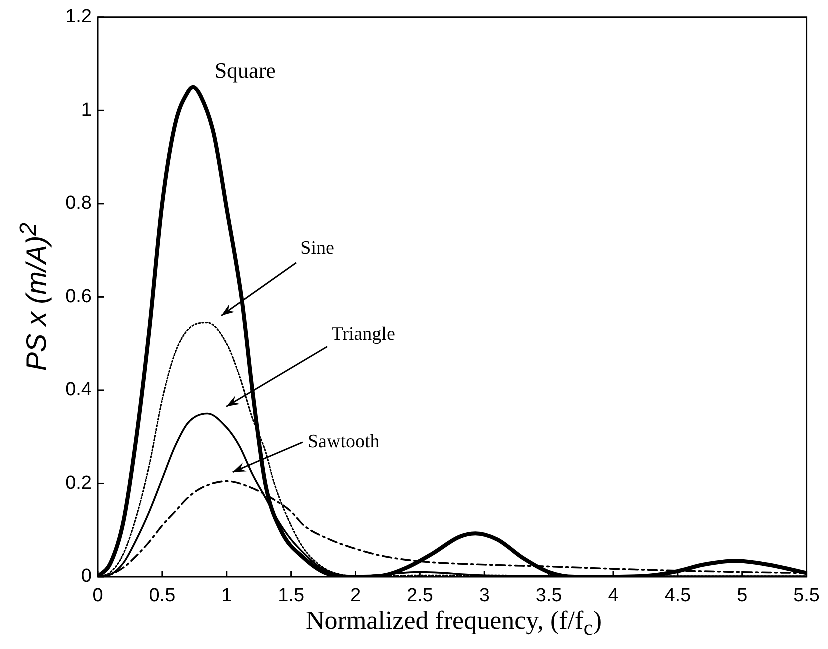 This screenshot has height=649, width=828. I want to click on x-tick-label: 1, so click(227, 596).